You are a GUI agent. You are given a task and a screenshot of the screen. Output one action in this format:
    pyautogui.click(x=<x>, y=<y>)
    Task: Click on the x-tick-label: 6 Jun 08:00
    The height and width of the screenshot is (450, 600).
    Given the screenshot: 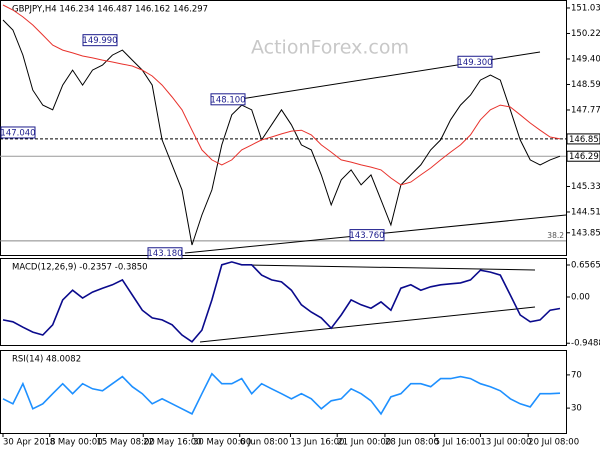 What is the action you would take?
    pyautogui.click(x=264, y=443)
    